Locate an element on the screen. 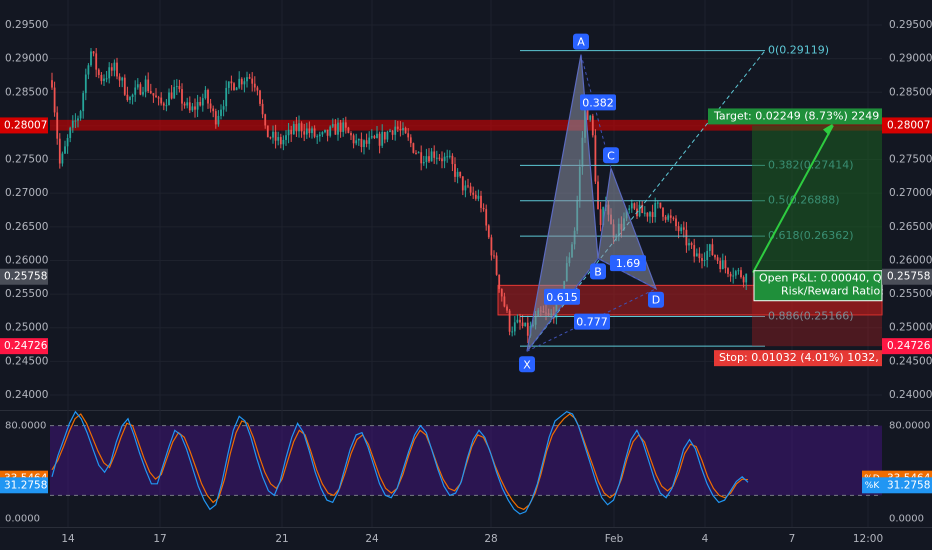 Image resolution: width=932 pixels, height=550 pixels. projection-arrow is located at coordinates (793, 199).